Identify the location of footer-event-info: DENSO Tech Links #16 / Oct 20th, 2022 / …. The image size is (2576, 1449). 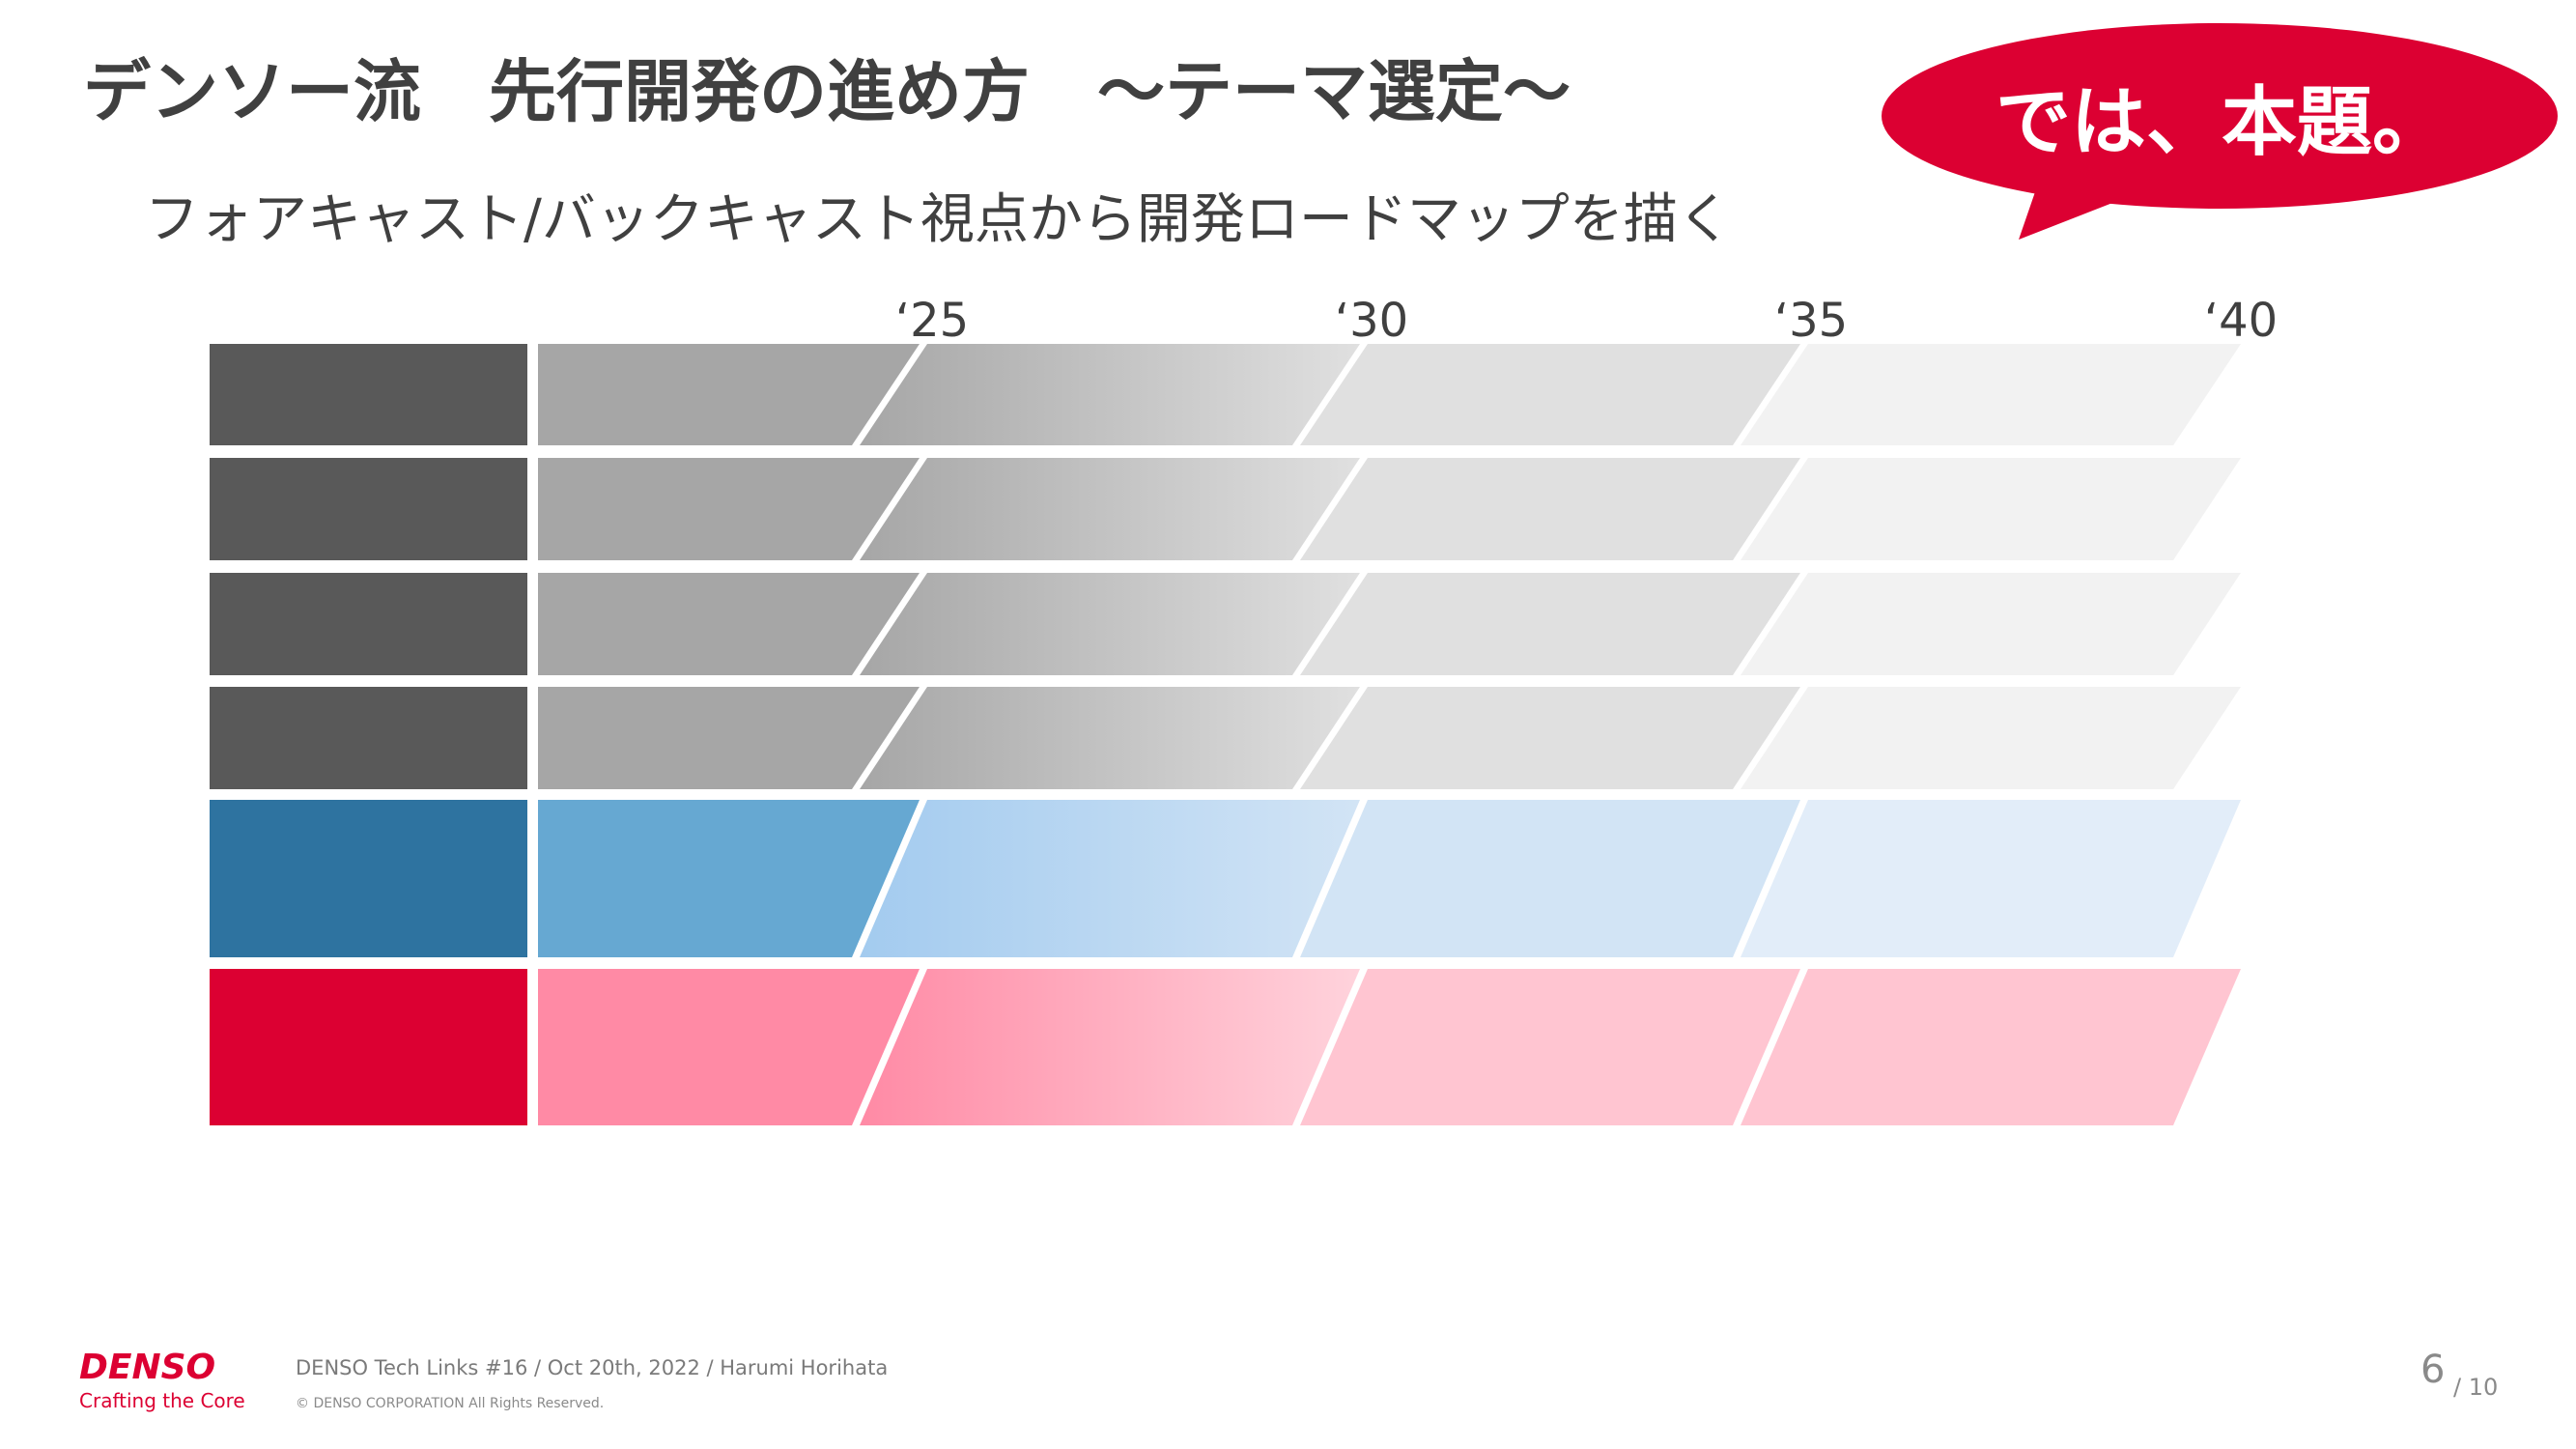
(592, 1367).